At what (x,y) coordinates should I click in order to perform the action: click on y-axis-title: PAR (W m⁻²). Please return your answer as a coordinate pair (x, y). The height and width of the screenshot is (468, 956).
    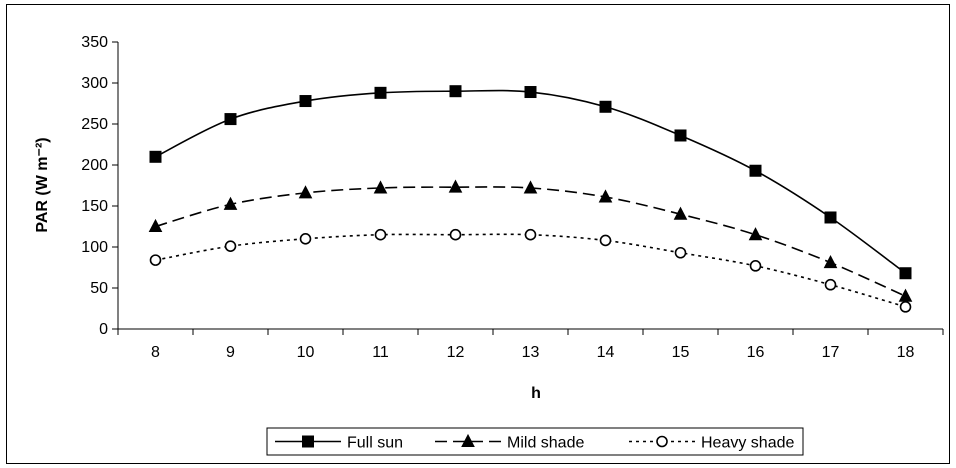
    Looking at the image, I should click on (42, 184).